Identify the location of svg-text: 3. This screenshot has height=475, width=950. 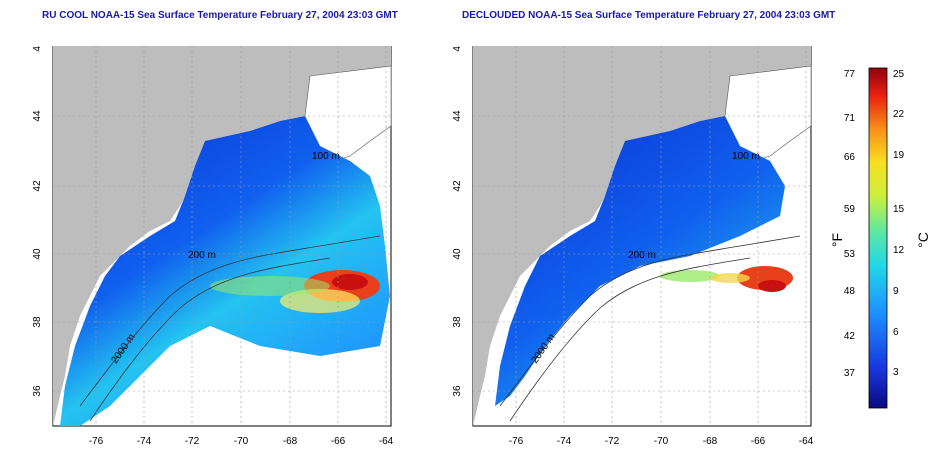
(896, 372).